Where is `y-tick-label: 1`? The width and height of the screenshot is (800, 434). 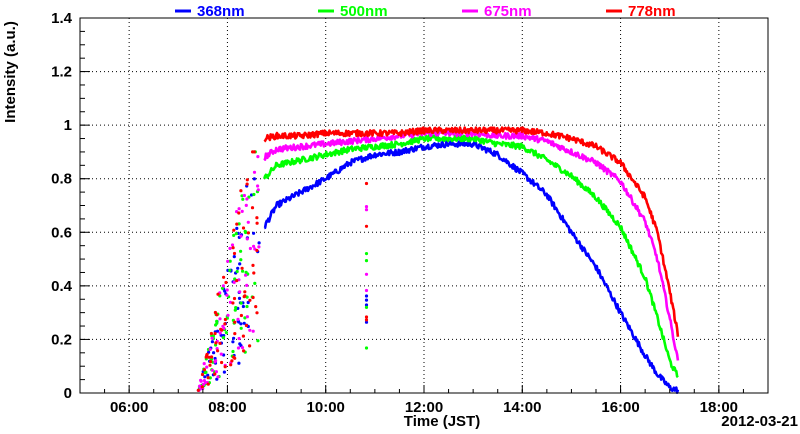
y-tick-label: 1 is located at coordinates (68, 125).